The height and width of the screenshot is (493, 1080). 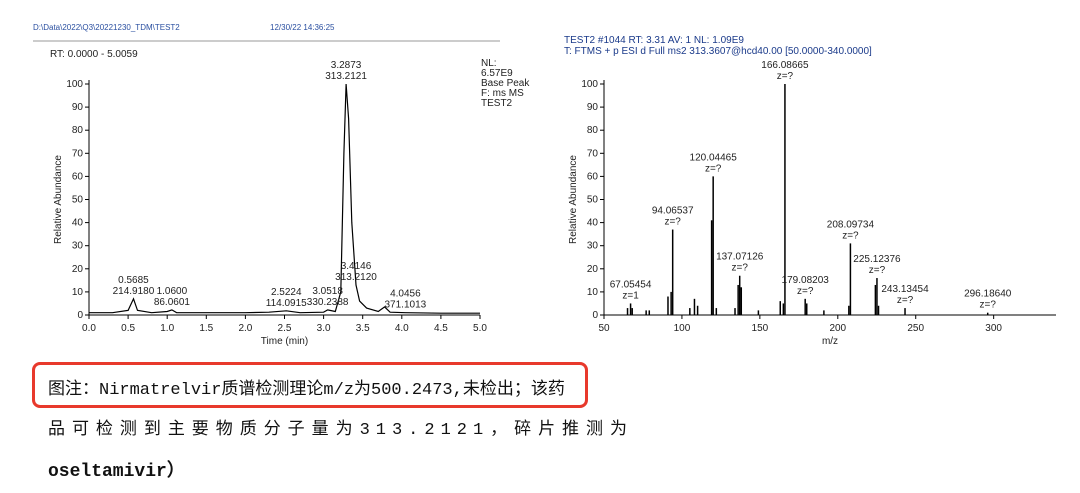 What do you see at coordinates (851, 224) in the screenshot?
I see `peak-label: 208.09734` at bounding box center [851, 224].